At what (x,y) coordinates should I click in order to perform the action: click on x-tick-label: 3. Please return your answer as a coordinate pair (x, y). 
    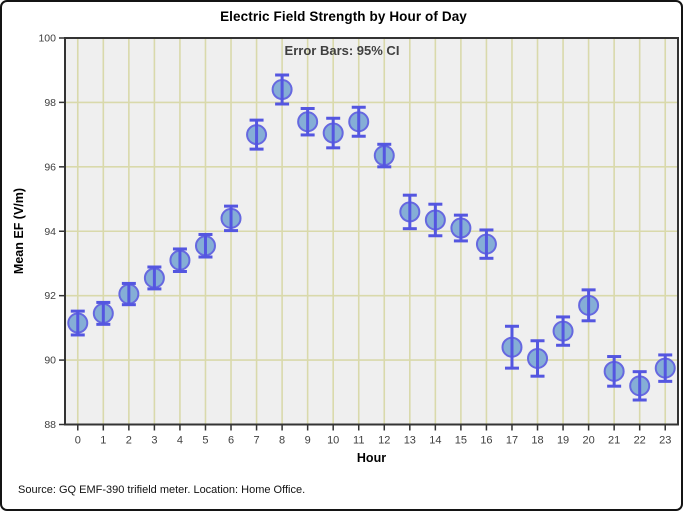
    Looking at the image, I should click on (154, 441).